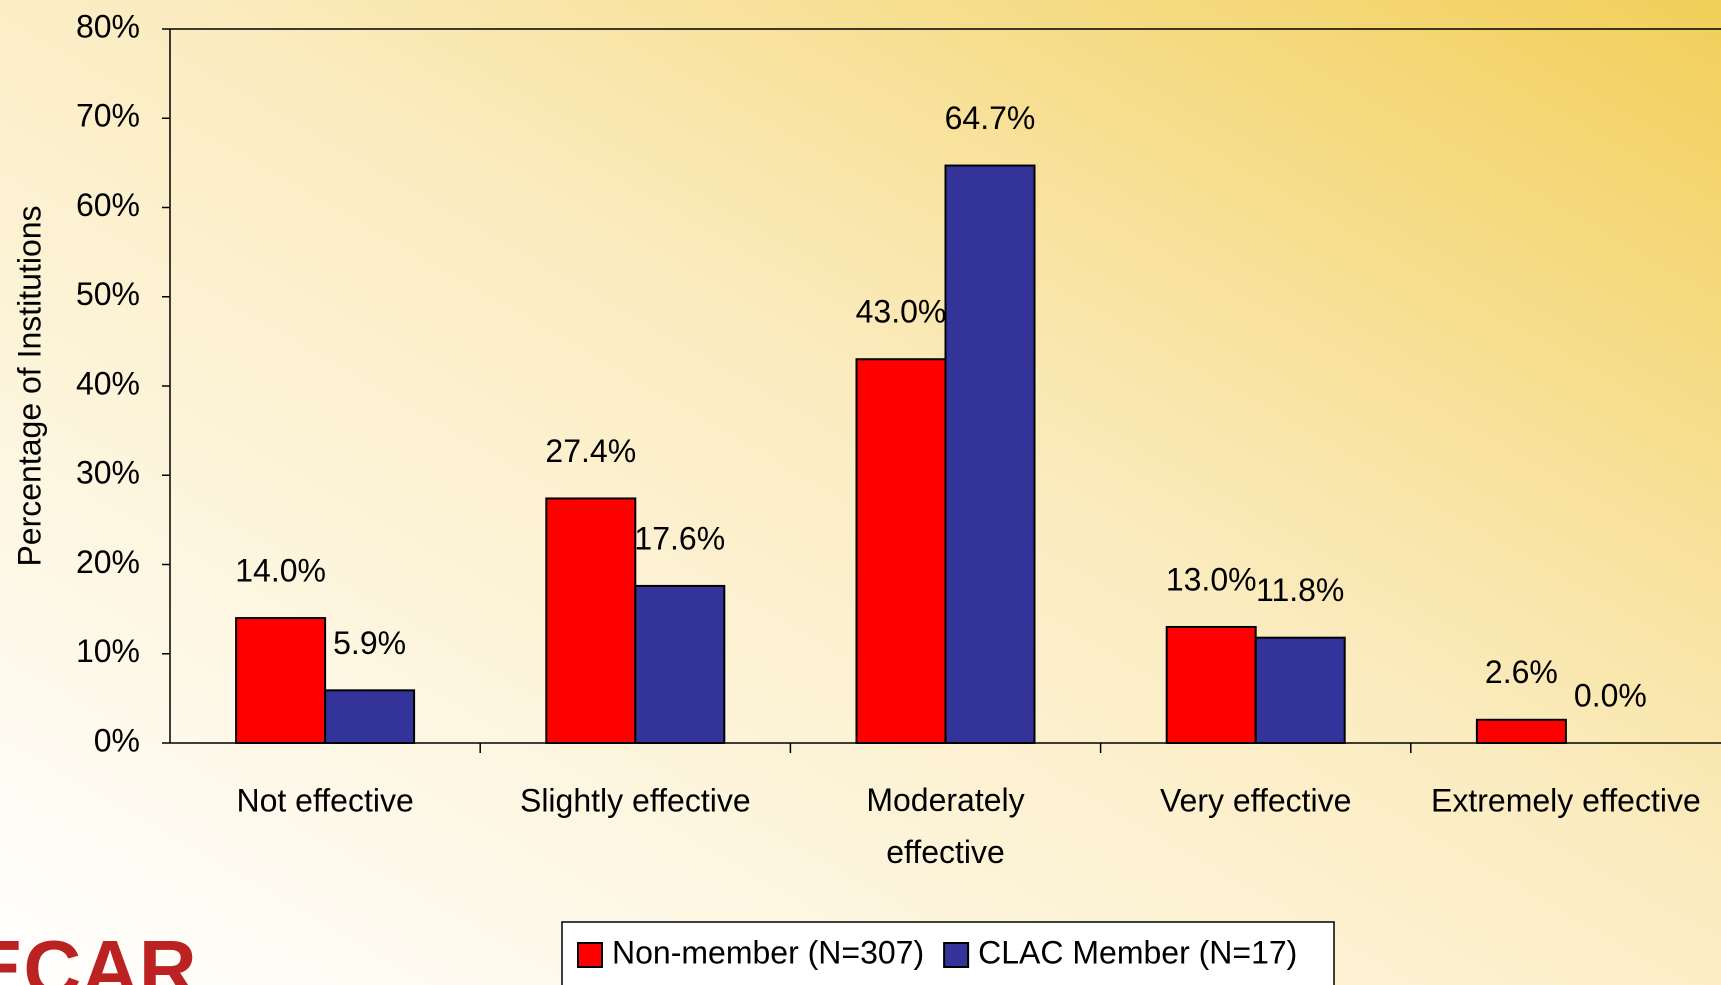 The height and width of the screenshot is (985, 1721). Describe the element at coordinates (98, 954) in the screenshot. I see `logo: ECAR` at that location.